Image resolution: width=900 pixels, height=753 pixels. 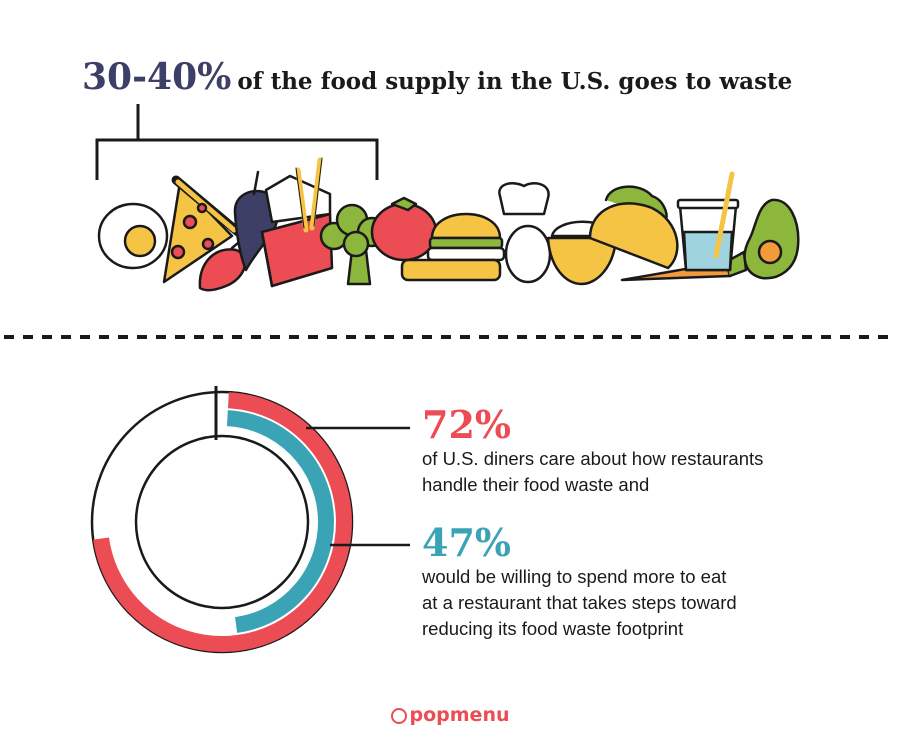 I want to click on fried-egg-icon, so click(x=133, y=236).